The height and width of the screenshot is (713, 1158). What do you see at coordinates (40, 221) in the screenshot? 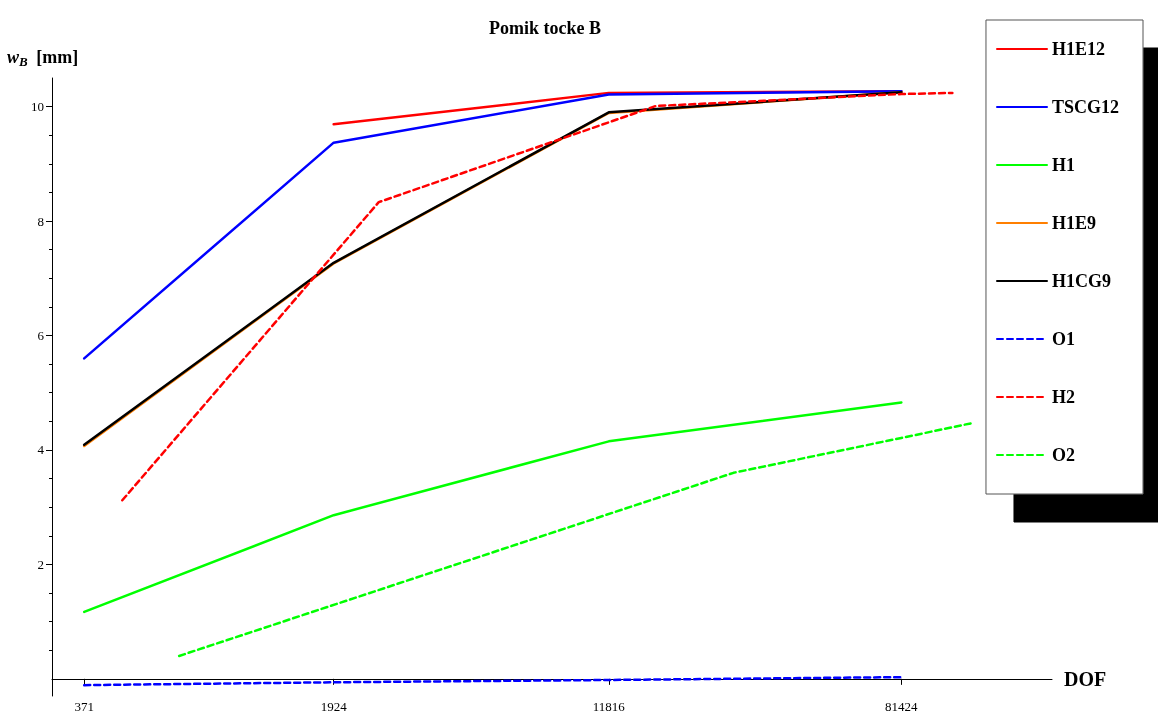
I see `y-tick-label: 8` at bounding box center [40, 221].